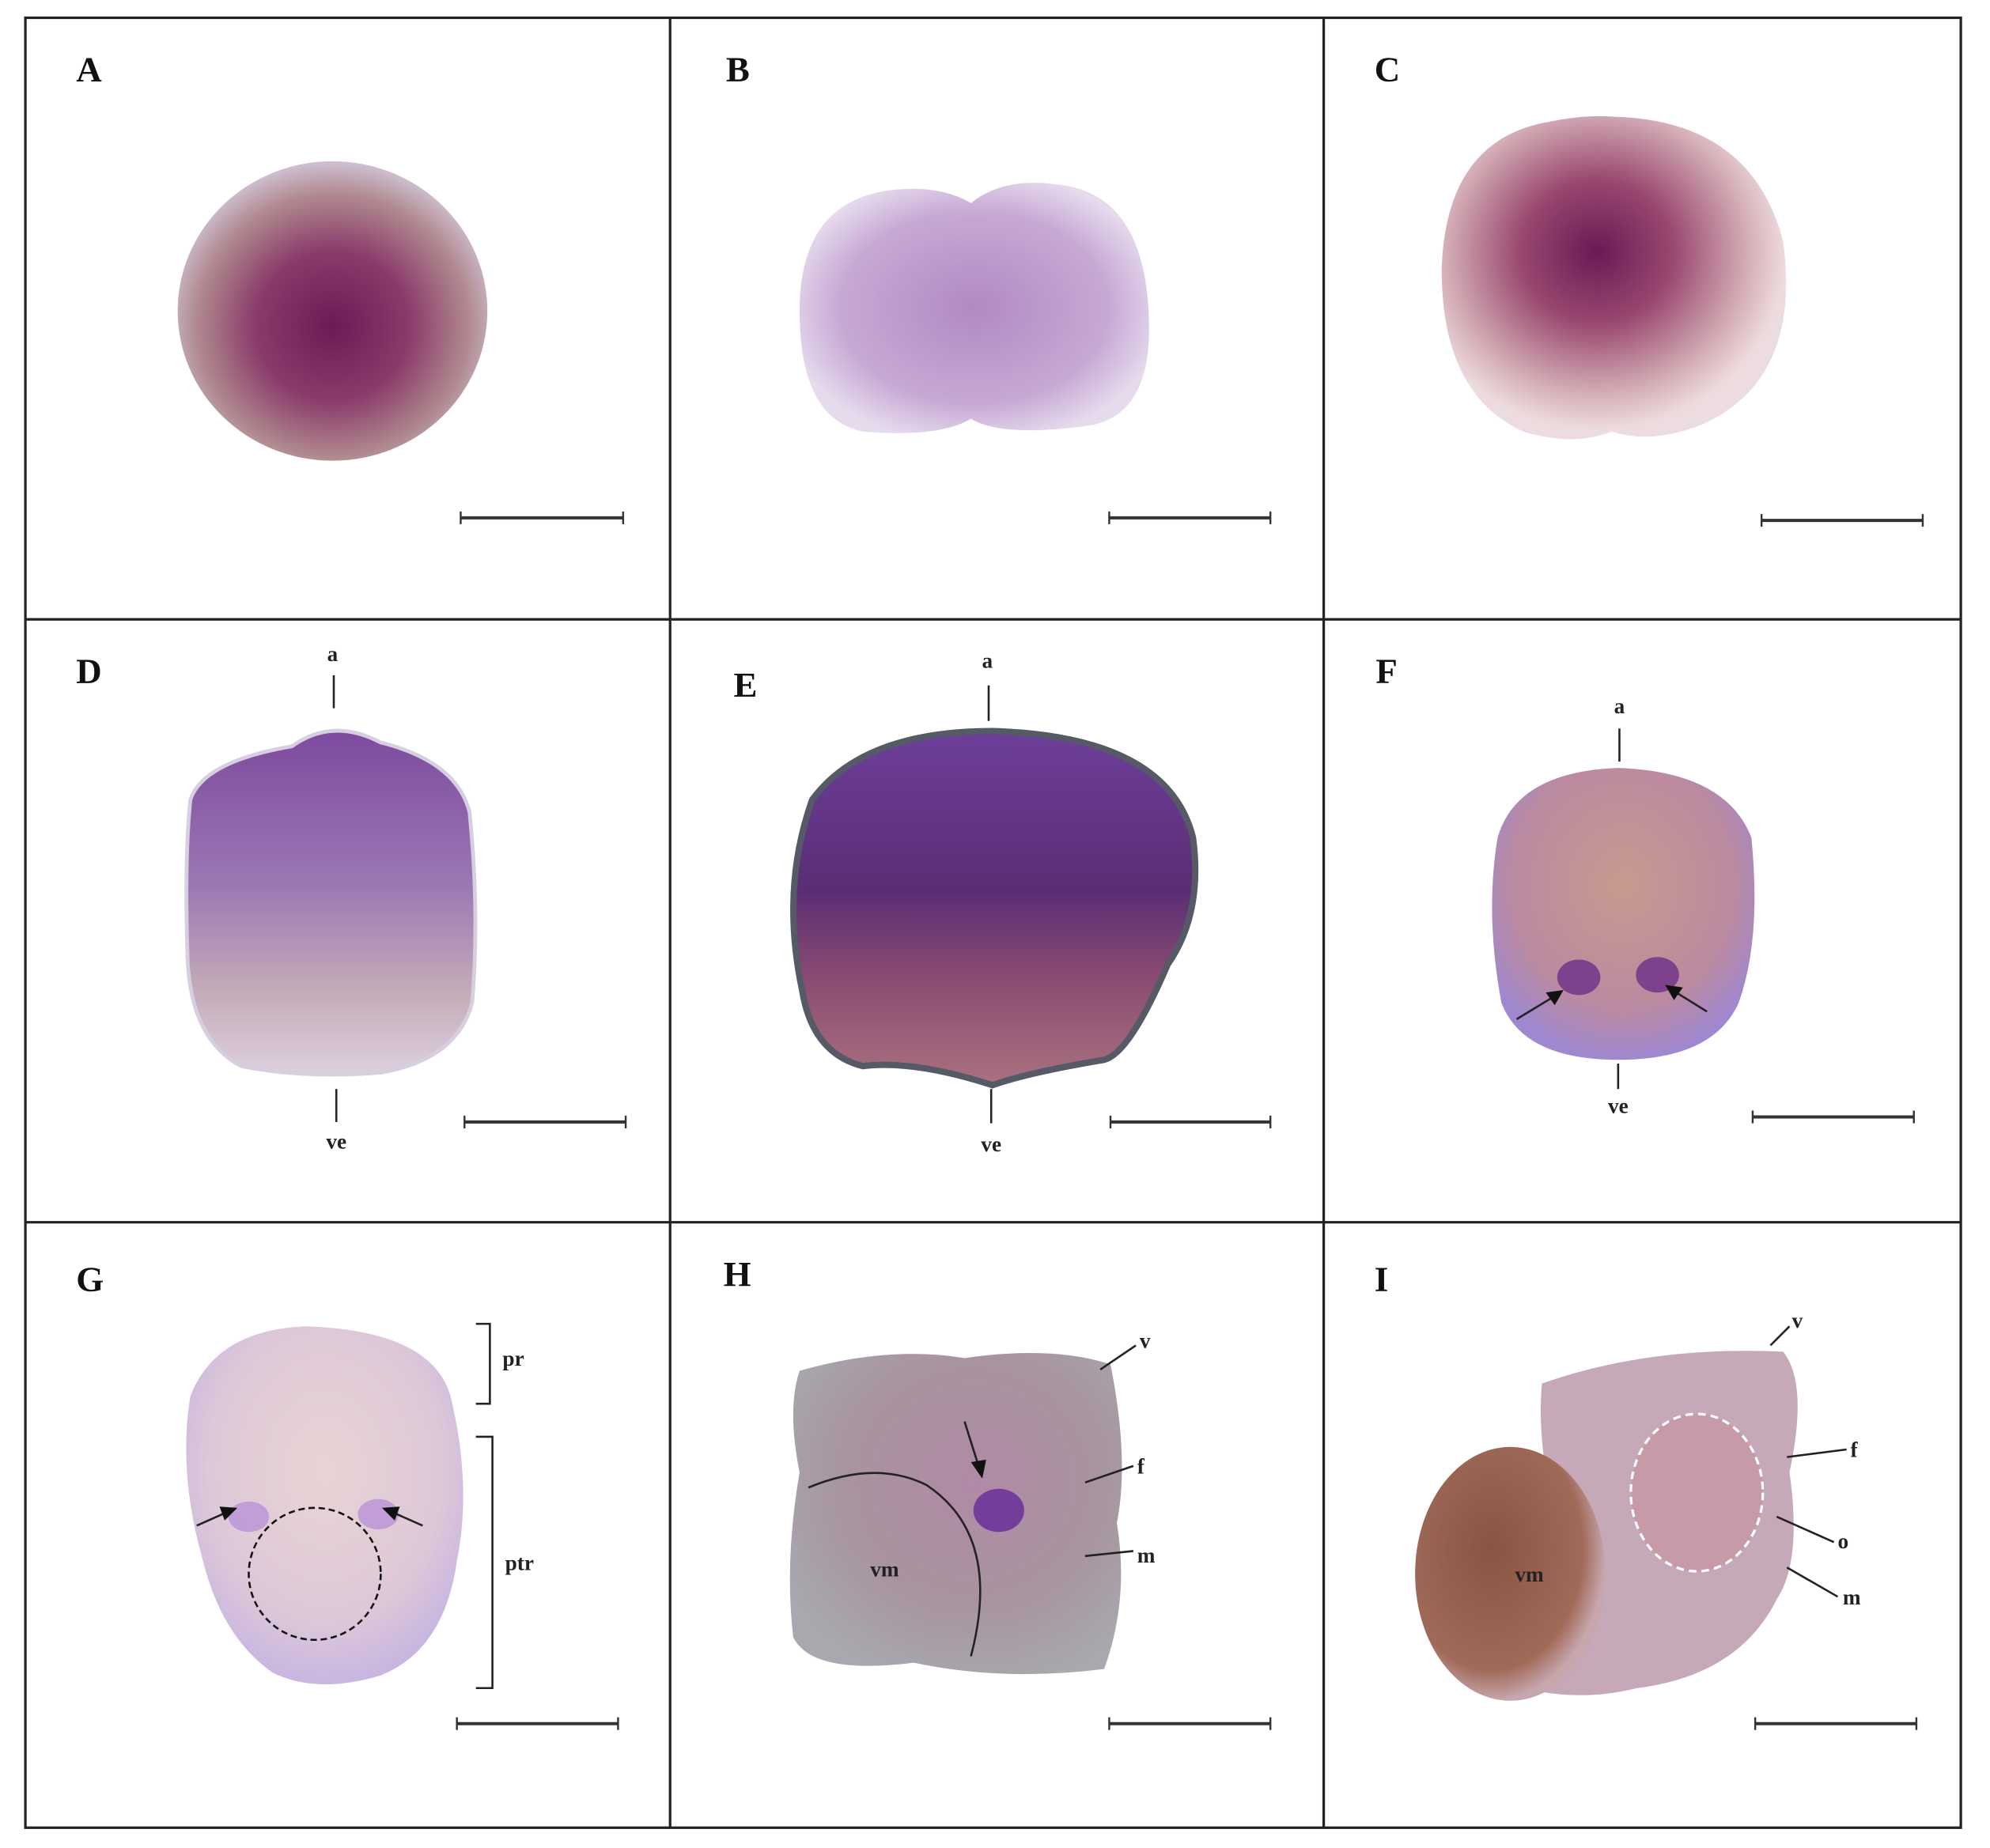 Image resolution: width=1990 pixels, height=1848 pixels. What do you see at coordinates (1381, 1278) in the screenshot?
I see `panel-label: I` at bounding box center [1381, 1278].